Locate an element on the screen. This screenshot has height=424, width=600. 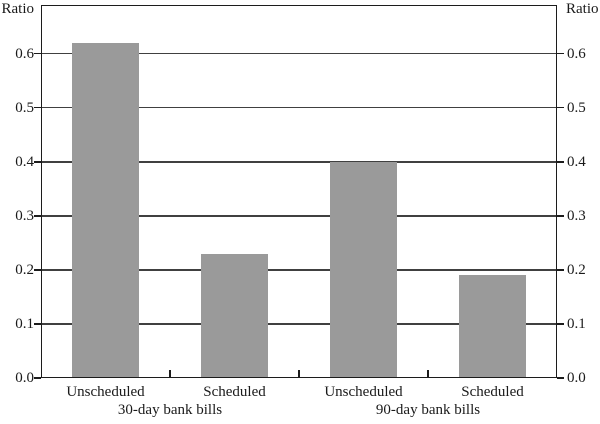
gridline-0.5 is located at coordinates (299, 107).